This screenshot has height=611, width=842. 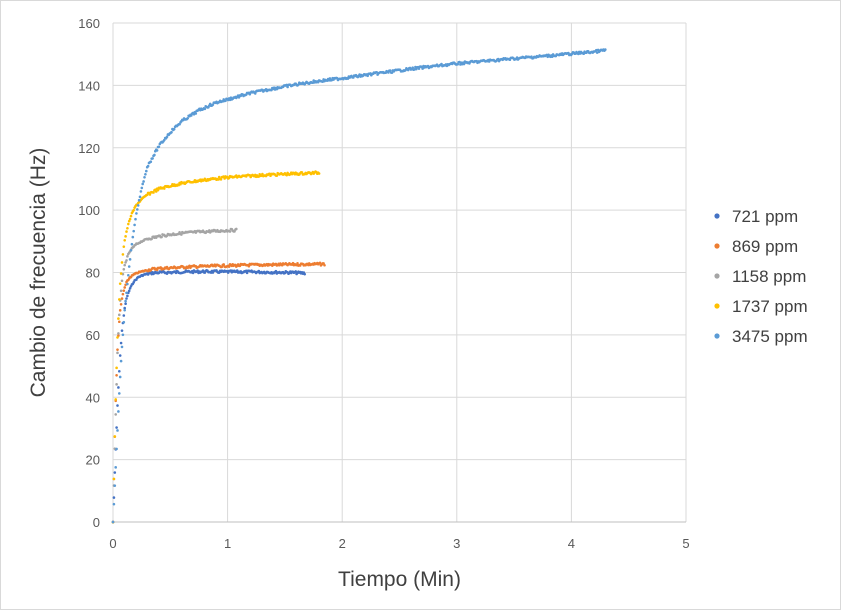 I want to click on x-tick-label: 5, so click(x=685, y=543).